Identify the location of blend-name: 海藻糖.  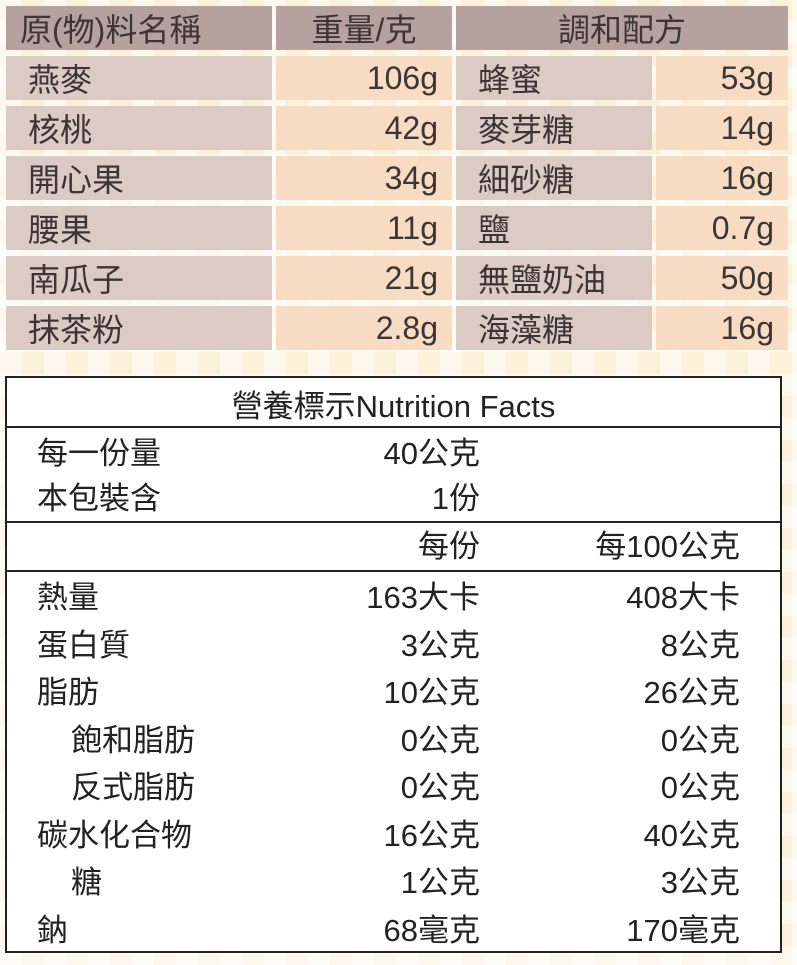
(554, 328).